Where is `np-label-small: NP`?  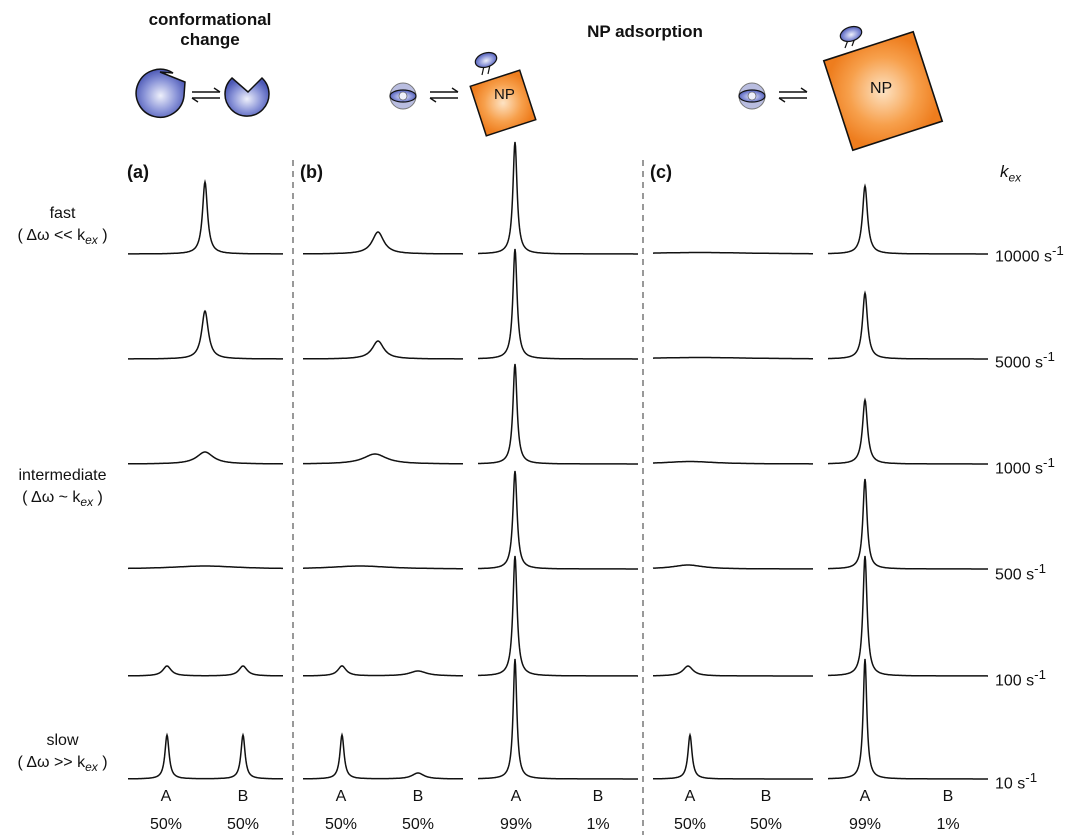
np-label-small: NP is located at coordinates (504, 94).